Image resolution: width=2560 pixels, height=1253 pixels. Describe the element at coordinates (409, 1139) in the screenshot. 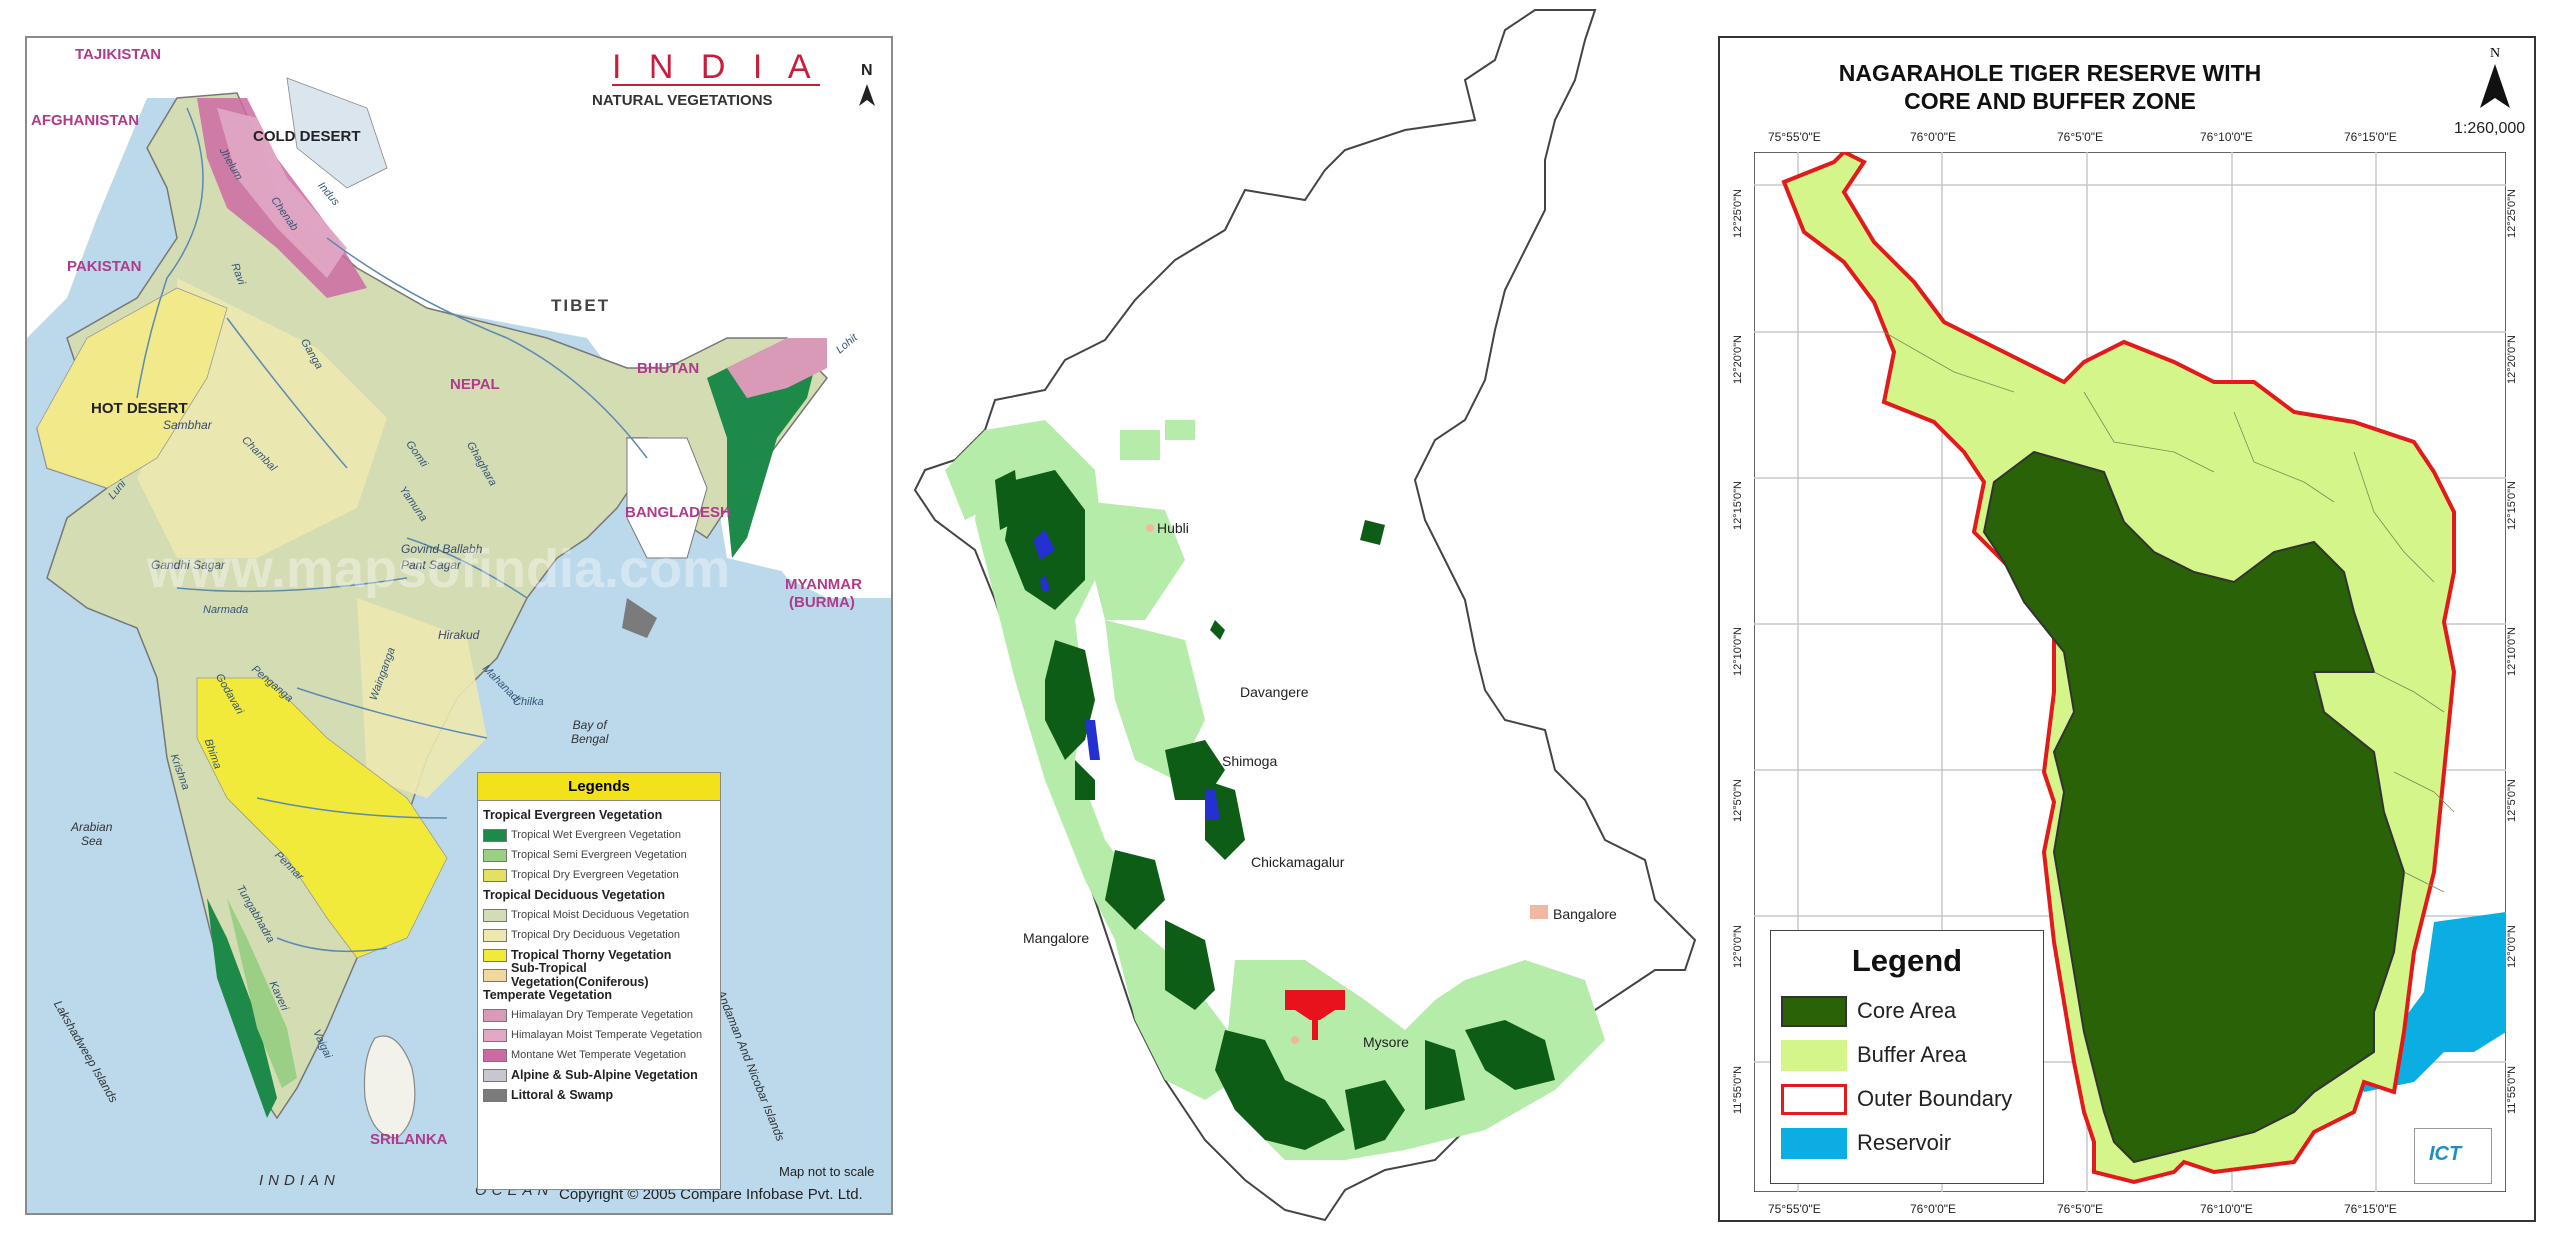

I see `label-srilanka: SRILANKA` at that location.